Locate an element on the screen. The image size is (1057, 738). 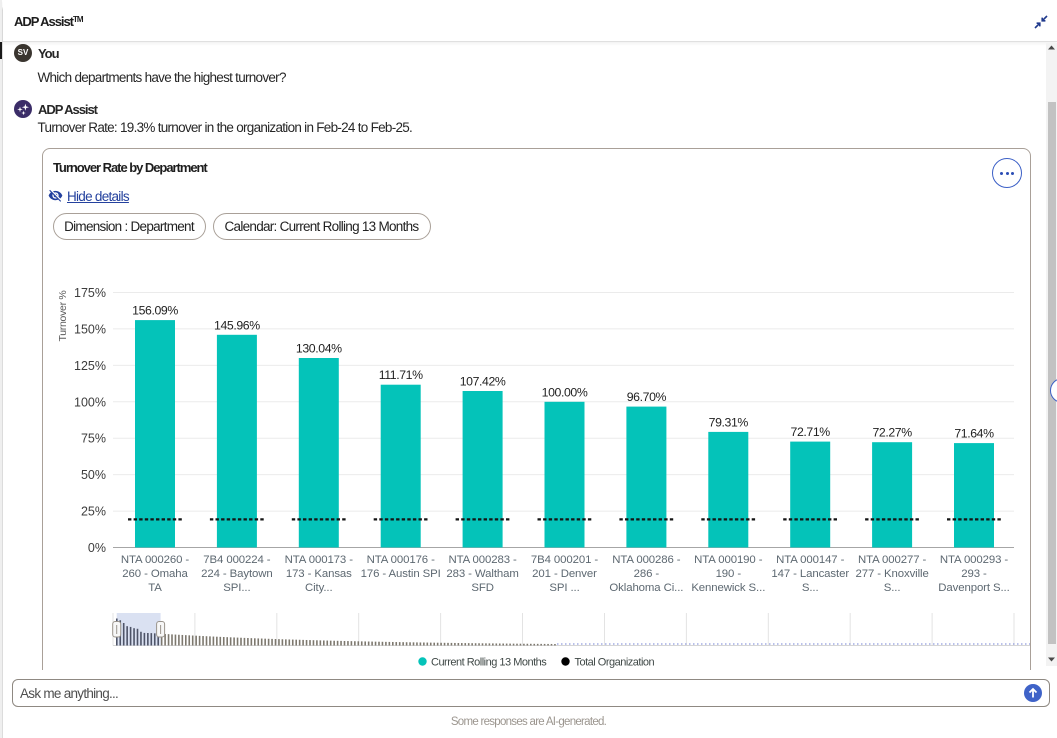
svg-text: 72.71% is located at coordinates (811, 432).